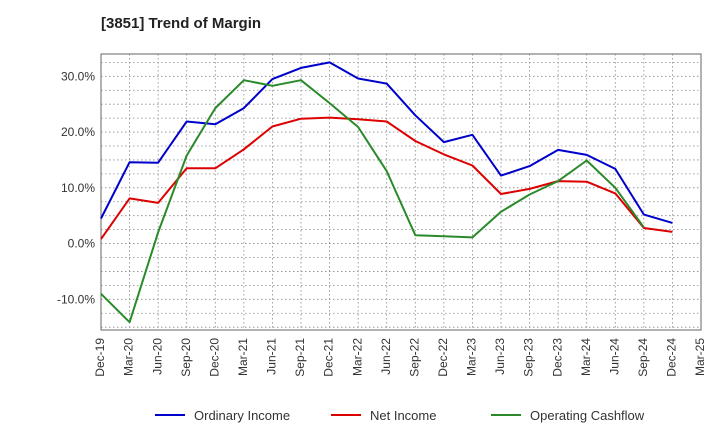  Describe the element at coordinates (357, 357) in the screenshot. I see `x-tick-label: Mar-22` at that location.